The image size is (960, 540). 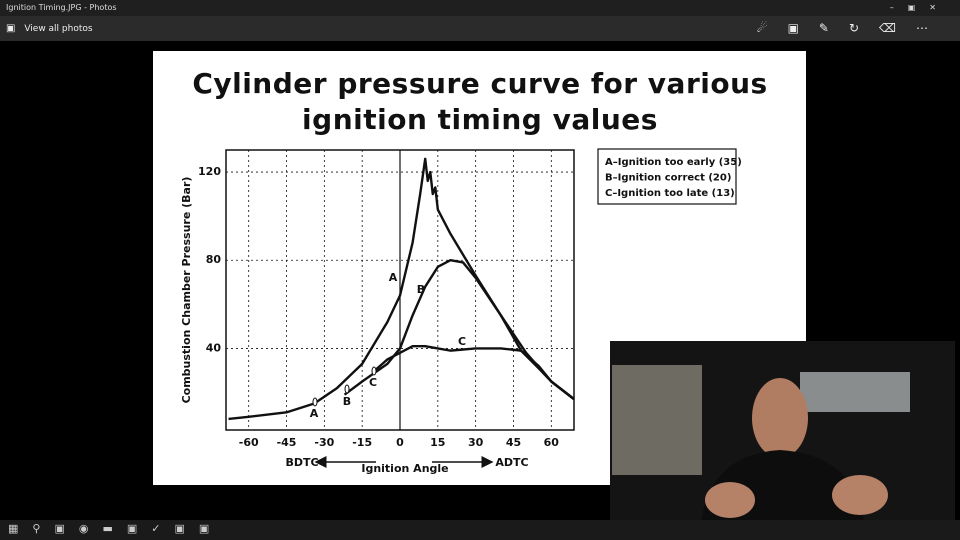 I want to click on legend-entry: B–Ignition correct (20), so click(x=668, y=178).